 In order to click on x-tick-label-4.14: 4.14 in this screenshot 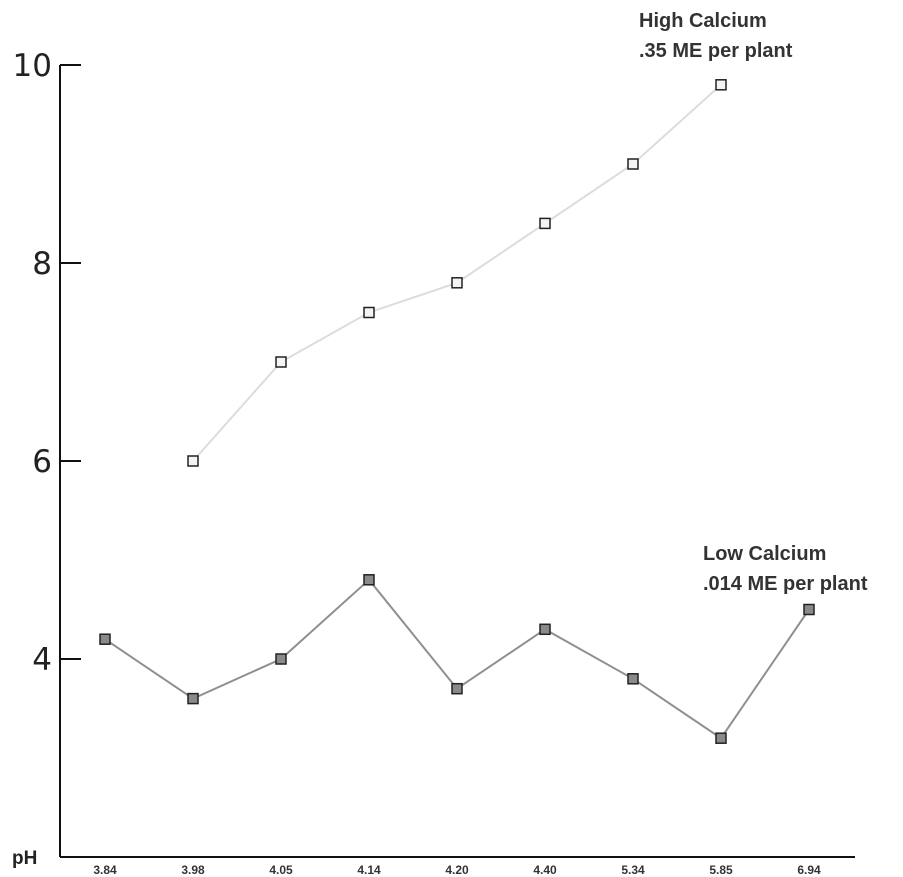, I will do `click(369, 870)`.